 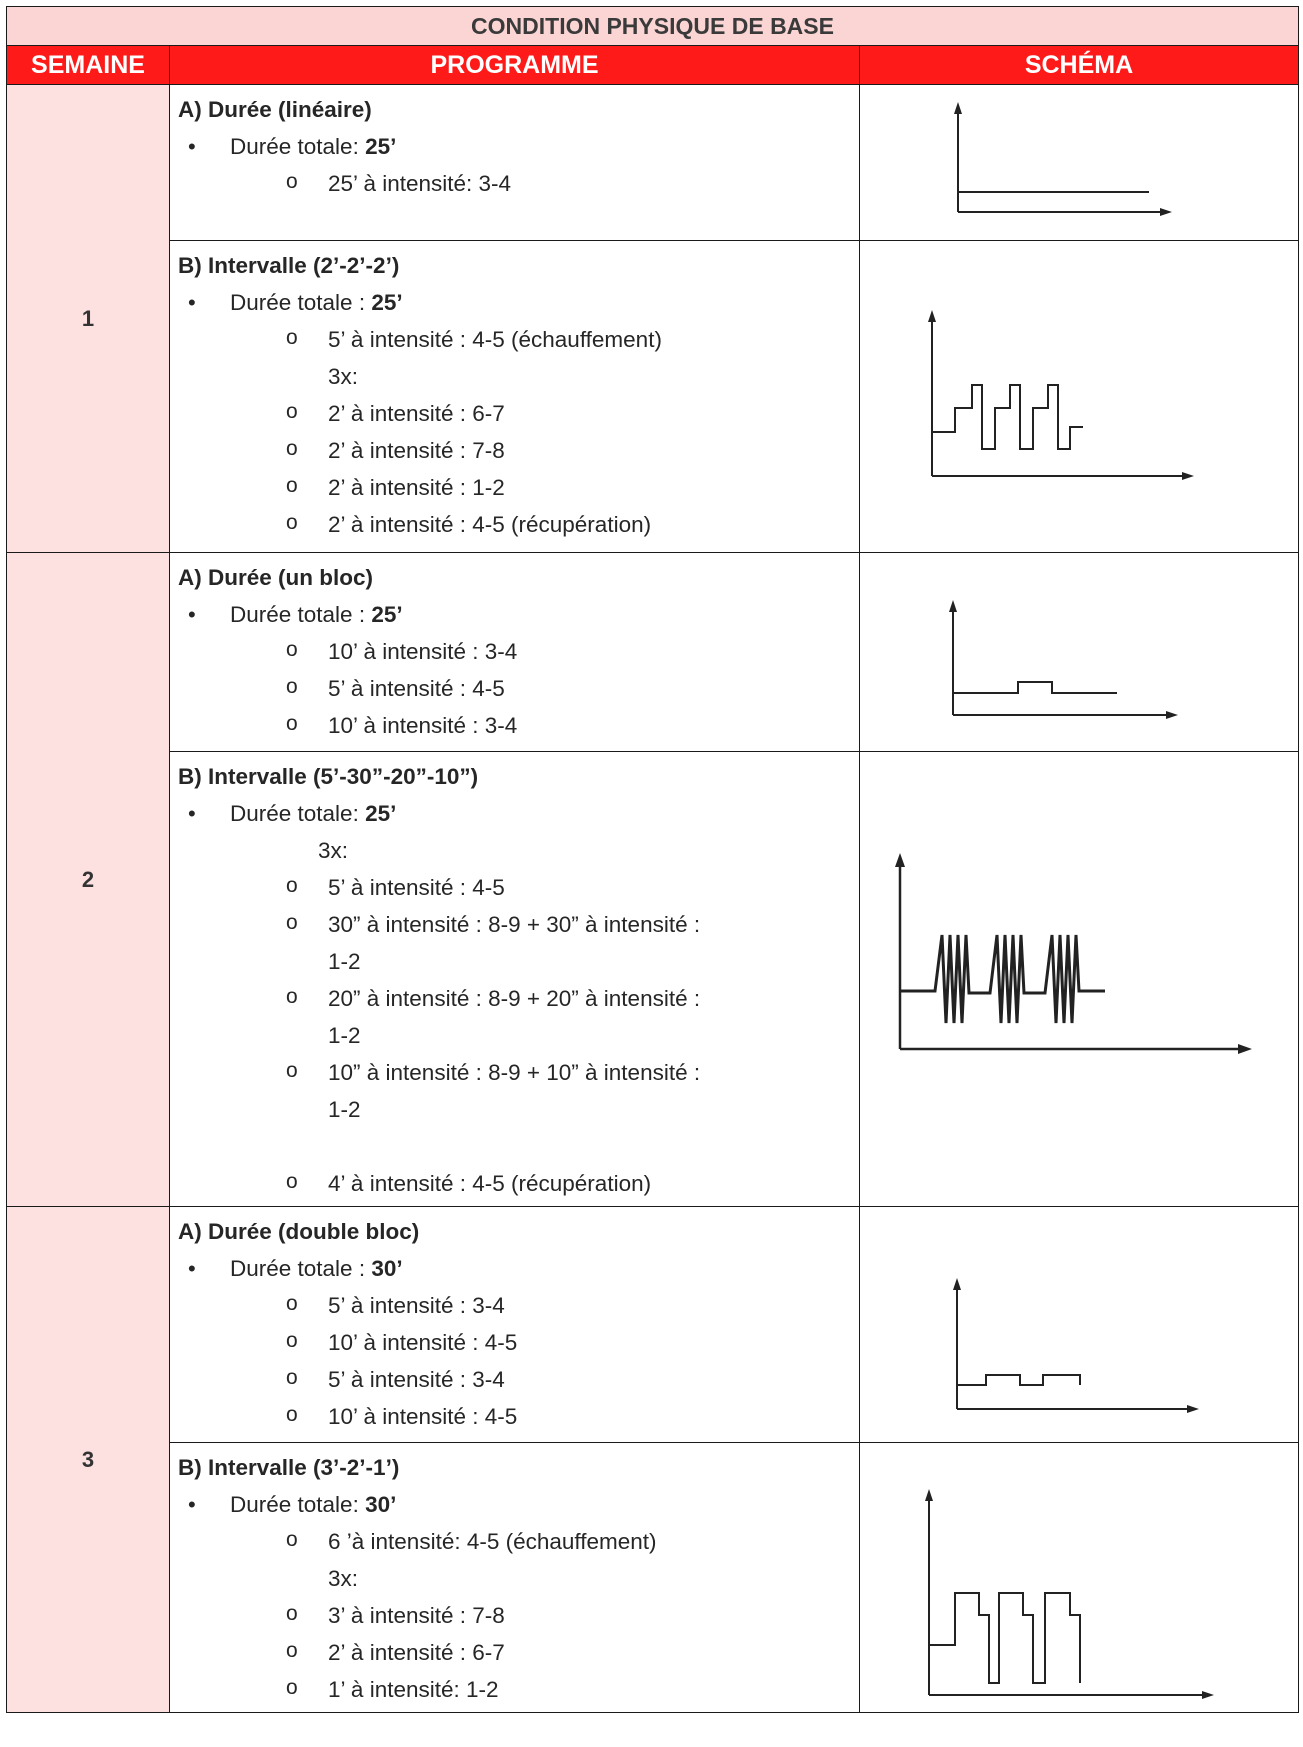 What do you see at coordinates (88, 1459) in the screenshot?
I see `week-label: 3` at bounding box center [88, 1459].